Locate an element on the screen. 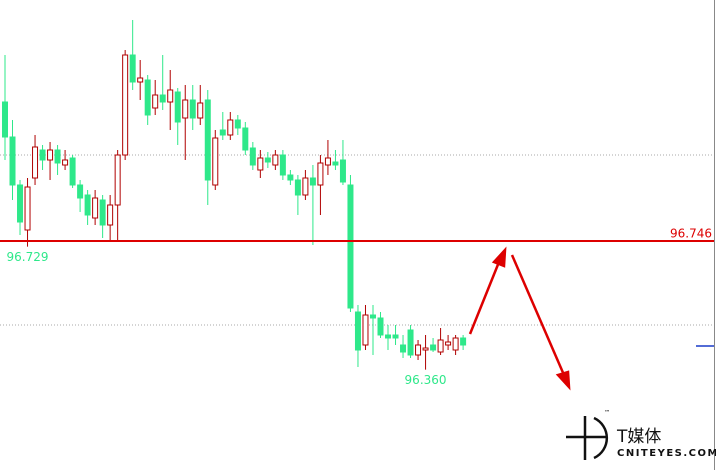 The width and height of the screenshot is (716, 470). level-label: 96.746 is located at coordinates (691, 234).